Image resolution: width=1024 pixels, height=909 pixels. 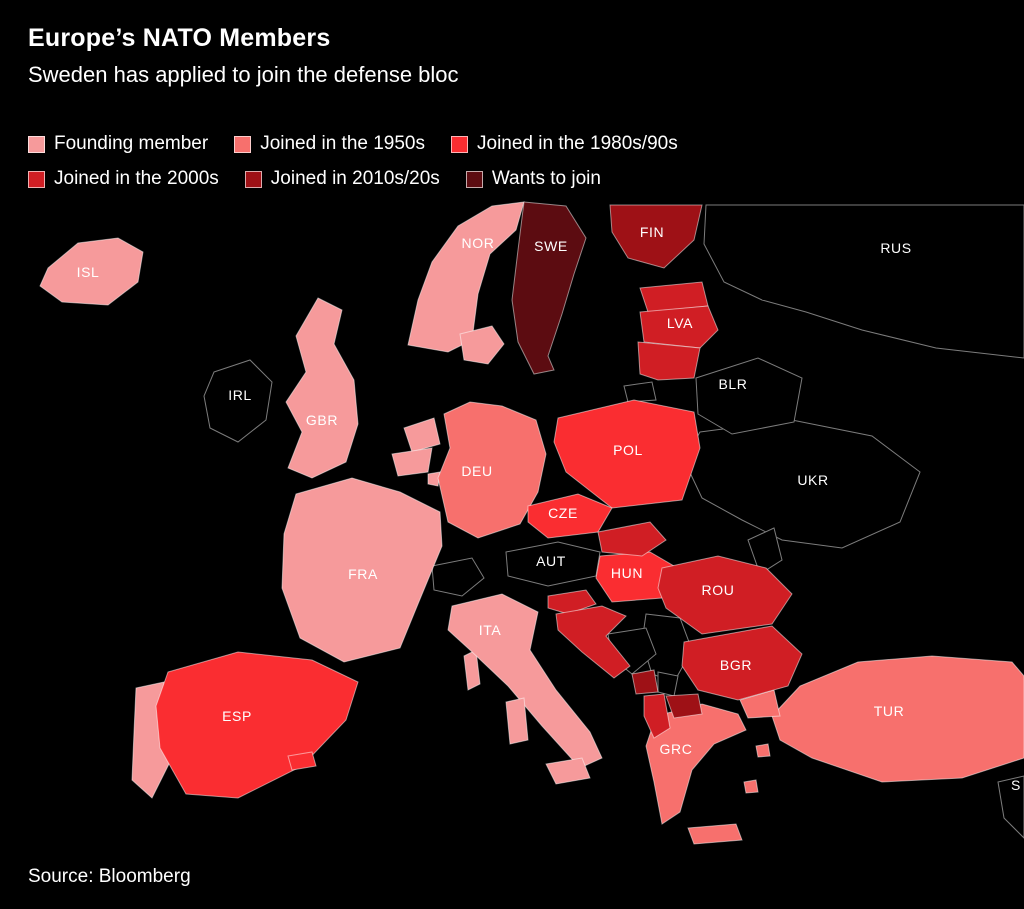 I want to click on map-label-ita: ITA, so click(x=490, y=630).